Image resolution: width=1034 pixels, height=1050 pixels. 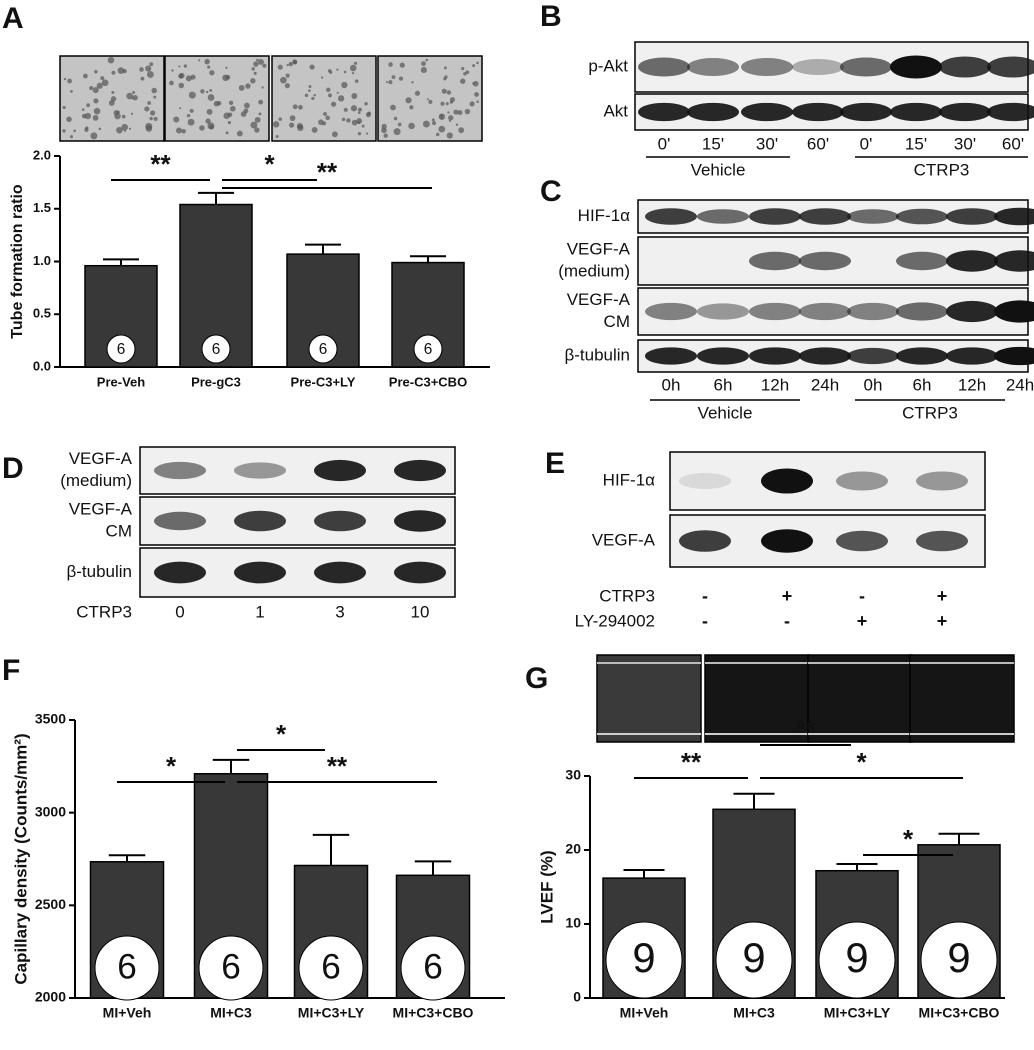 I want to click on y-tick-label: 2.0, so click(x=42, y=154).